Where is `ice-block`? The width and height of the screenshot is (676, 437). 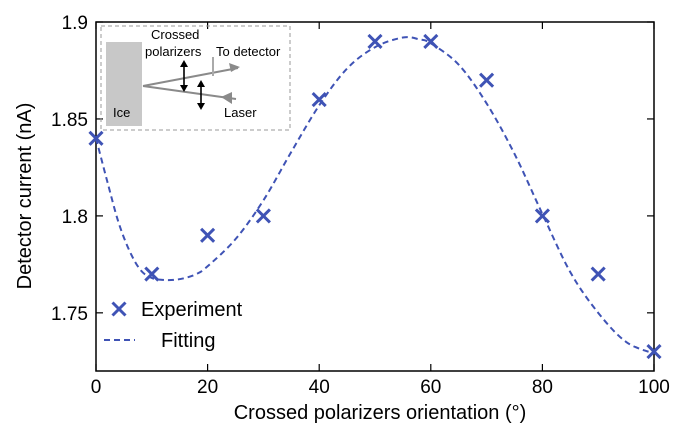
ice-block is located at coordinates (124, 84).